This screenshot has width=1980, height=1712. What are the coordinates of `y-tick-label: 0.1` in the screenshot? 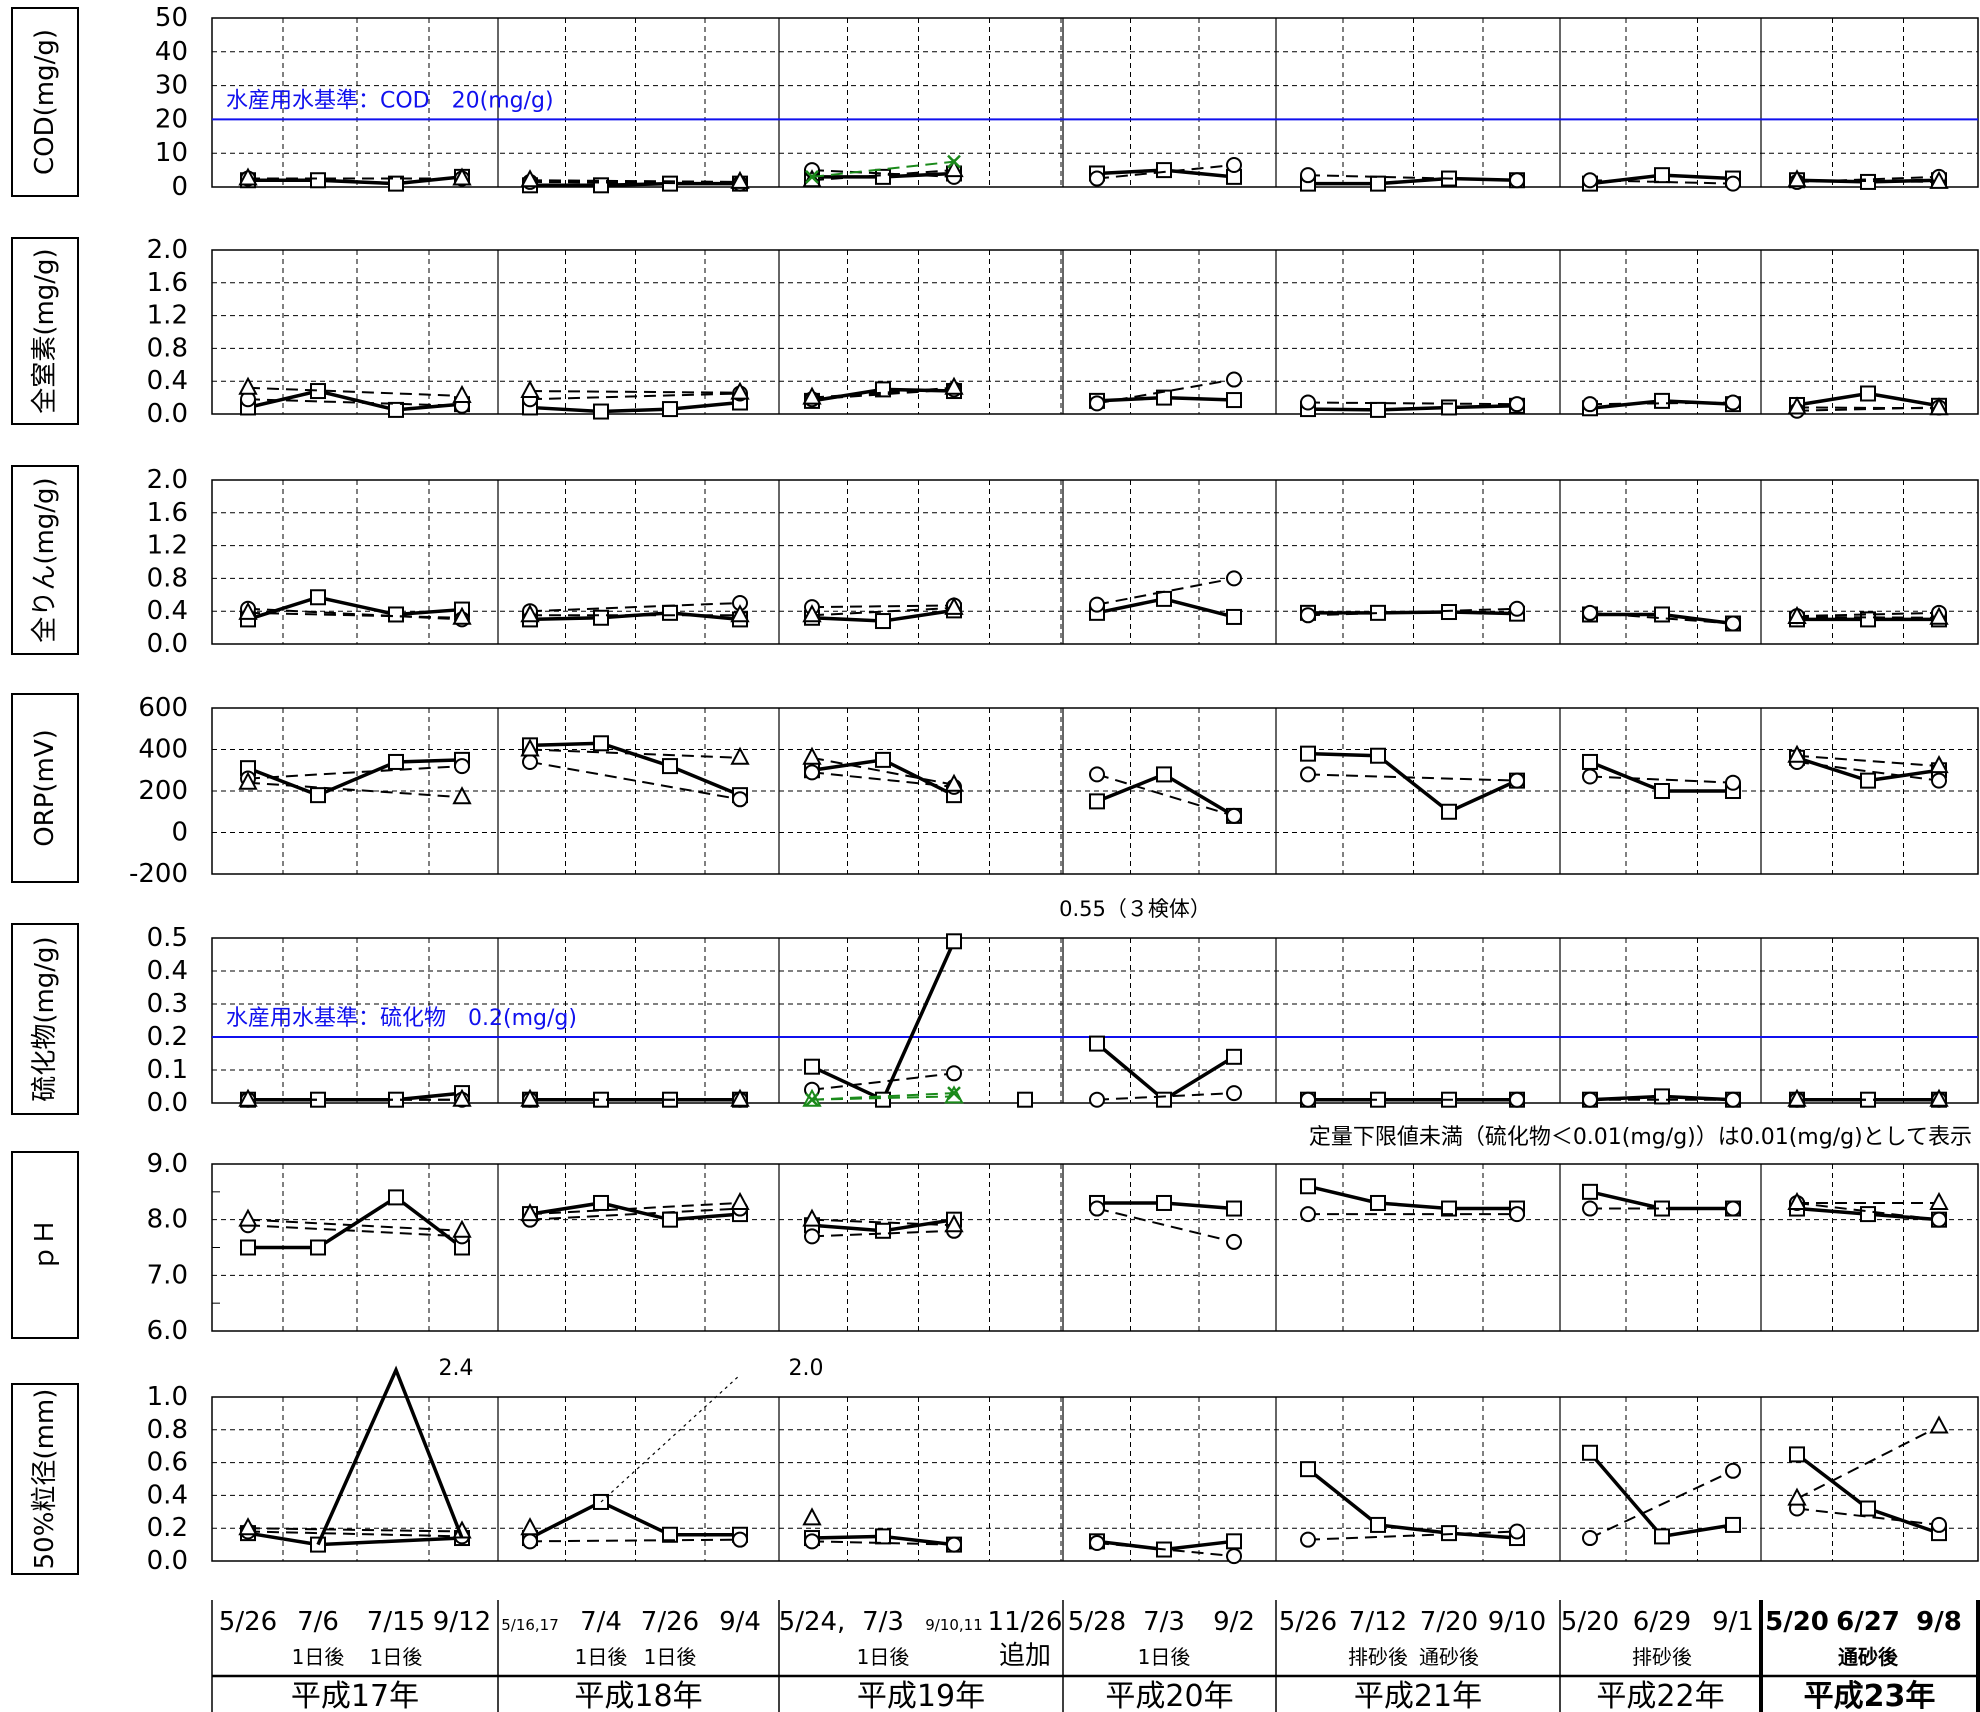 It's located at (167, 1070).